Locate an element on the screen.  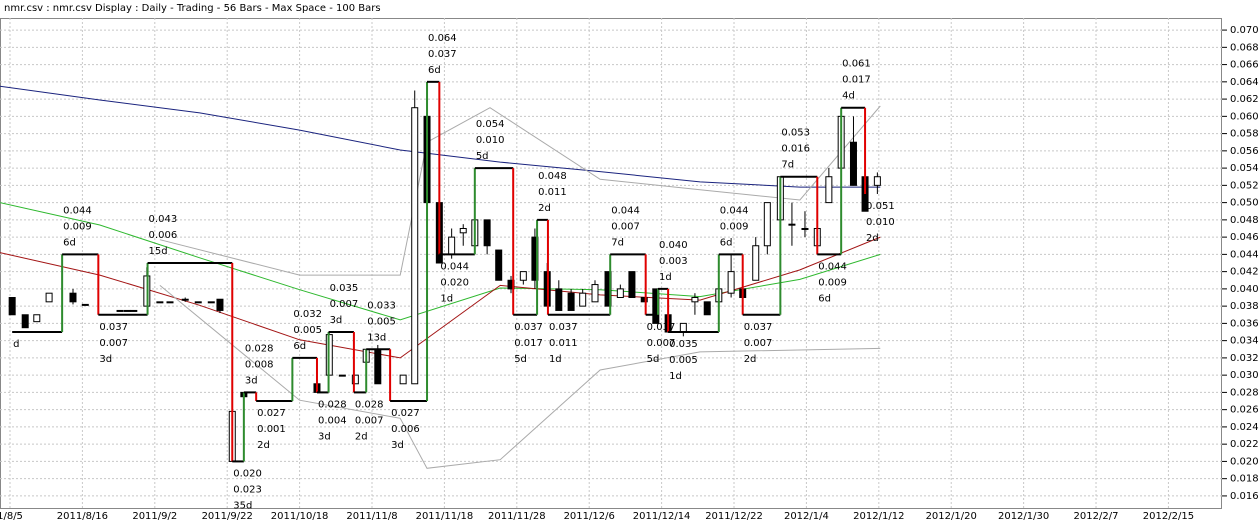
swing-label: 35d is located at coordinates (242, 505).